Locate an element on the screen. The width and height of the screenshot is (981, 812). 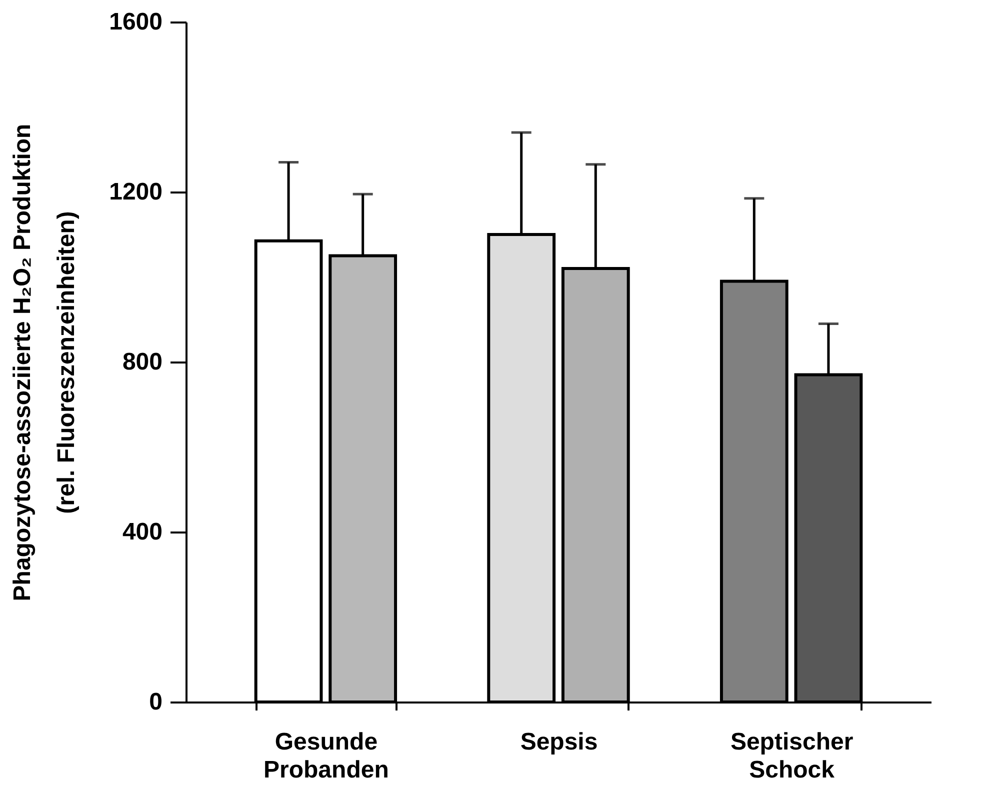
y-tick-label: 800 is located at coordinates (142, 362).